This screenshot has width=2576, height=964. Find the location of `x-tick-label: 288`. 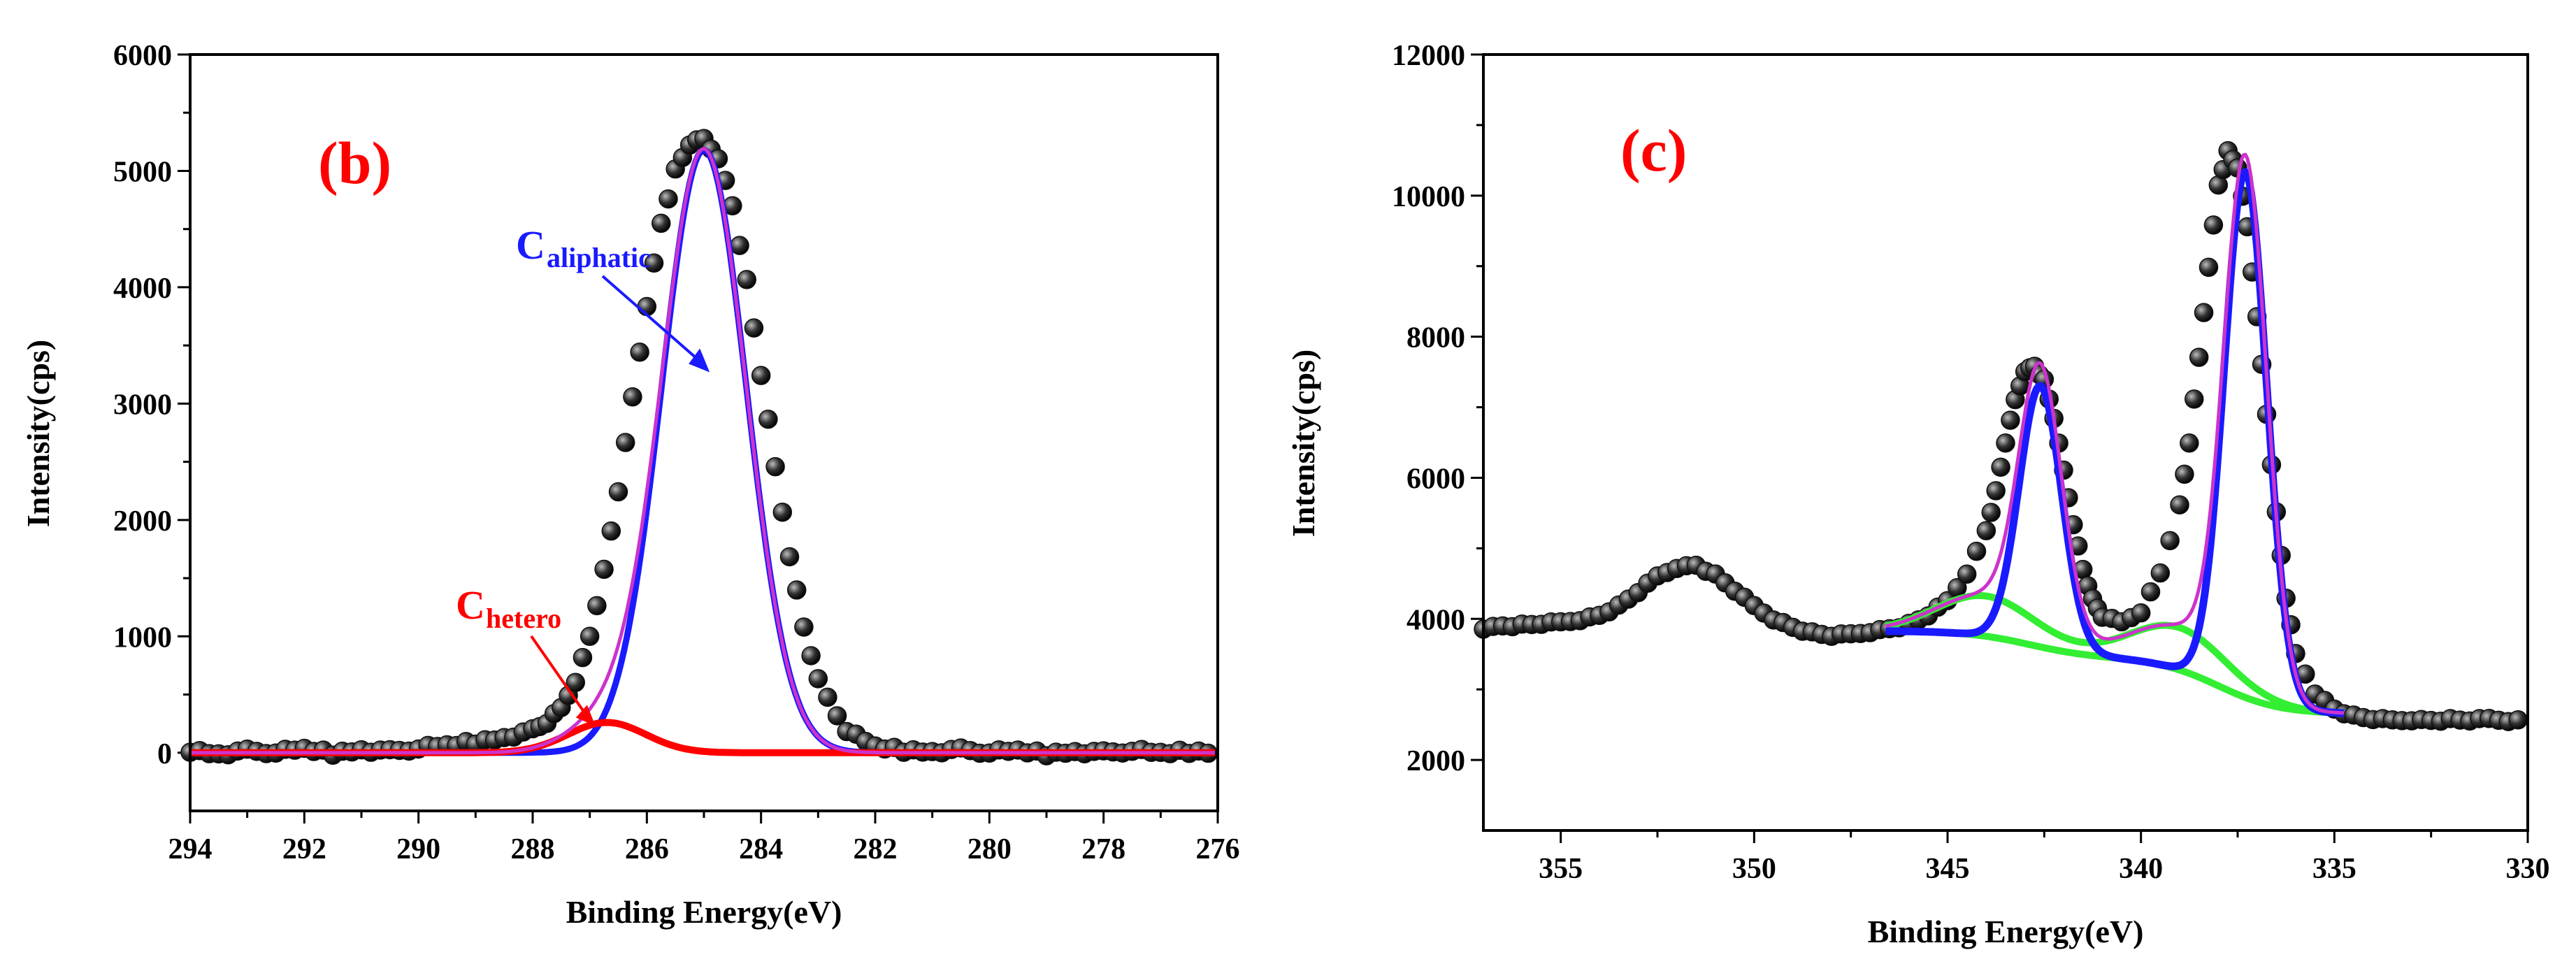

x-tick-label: 288 is located at coordinates (533, 849).